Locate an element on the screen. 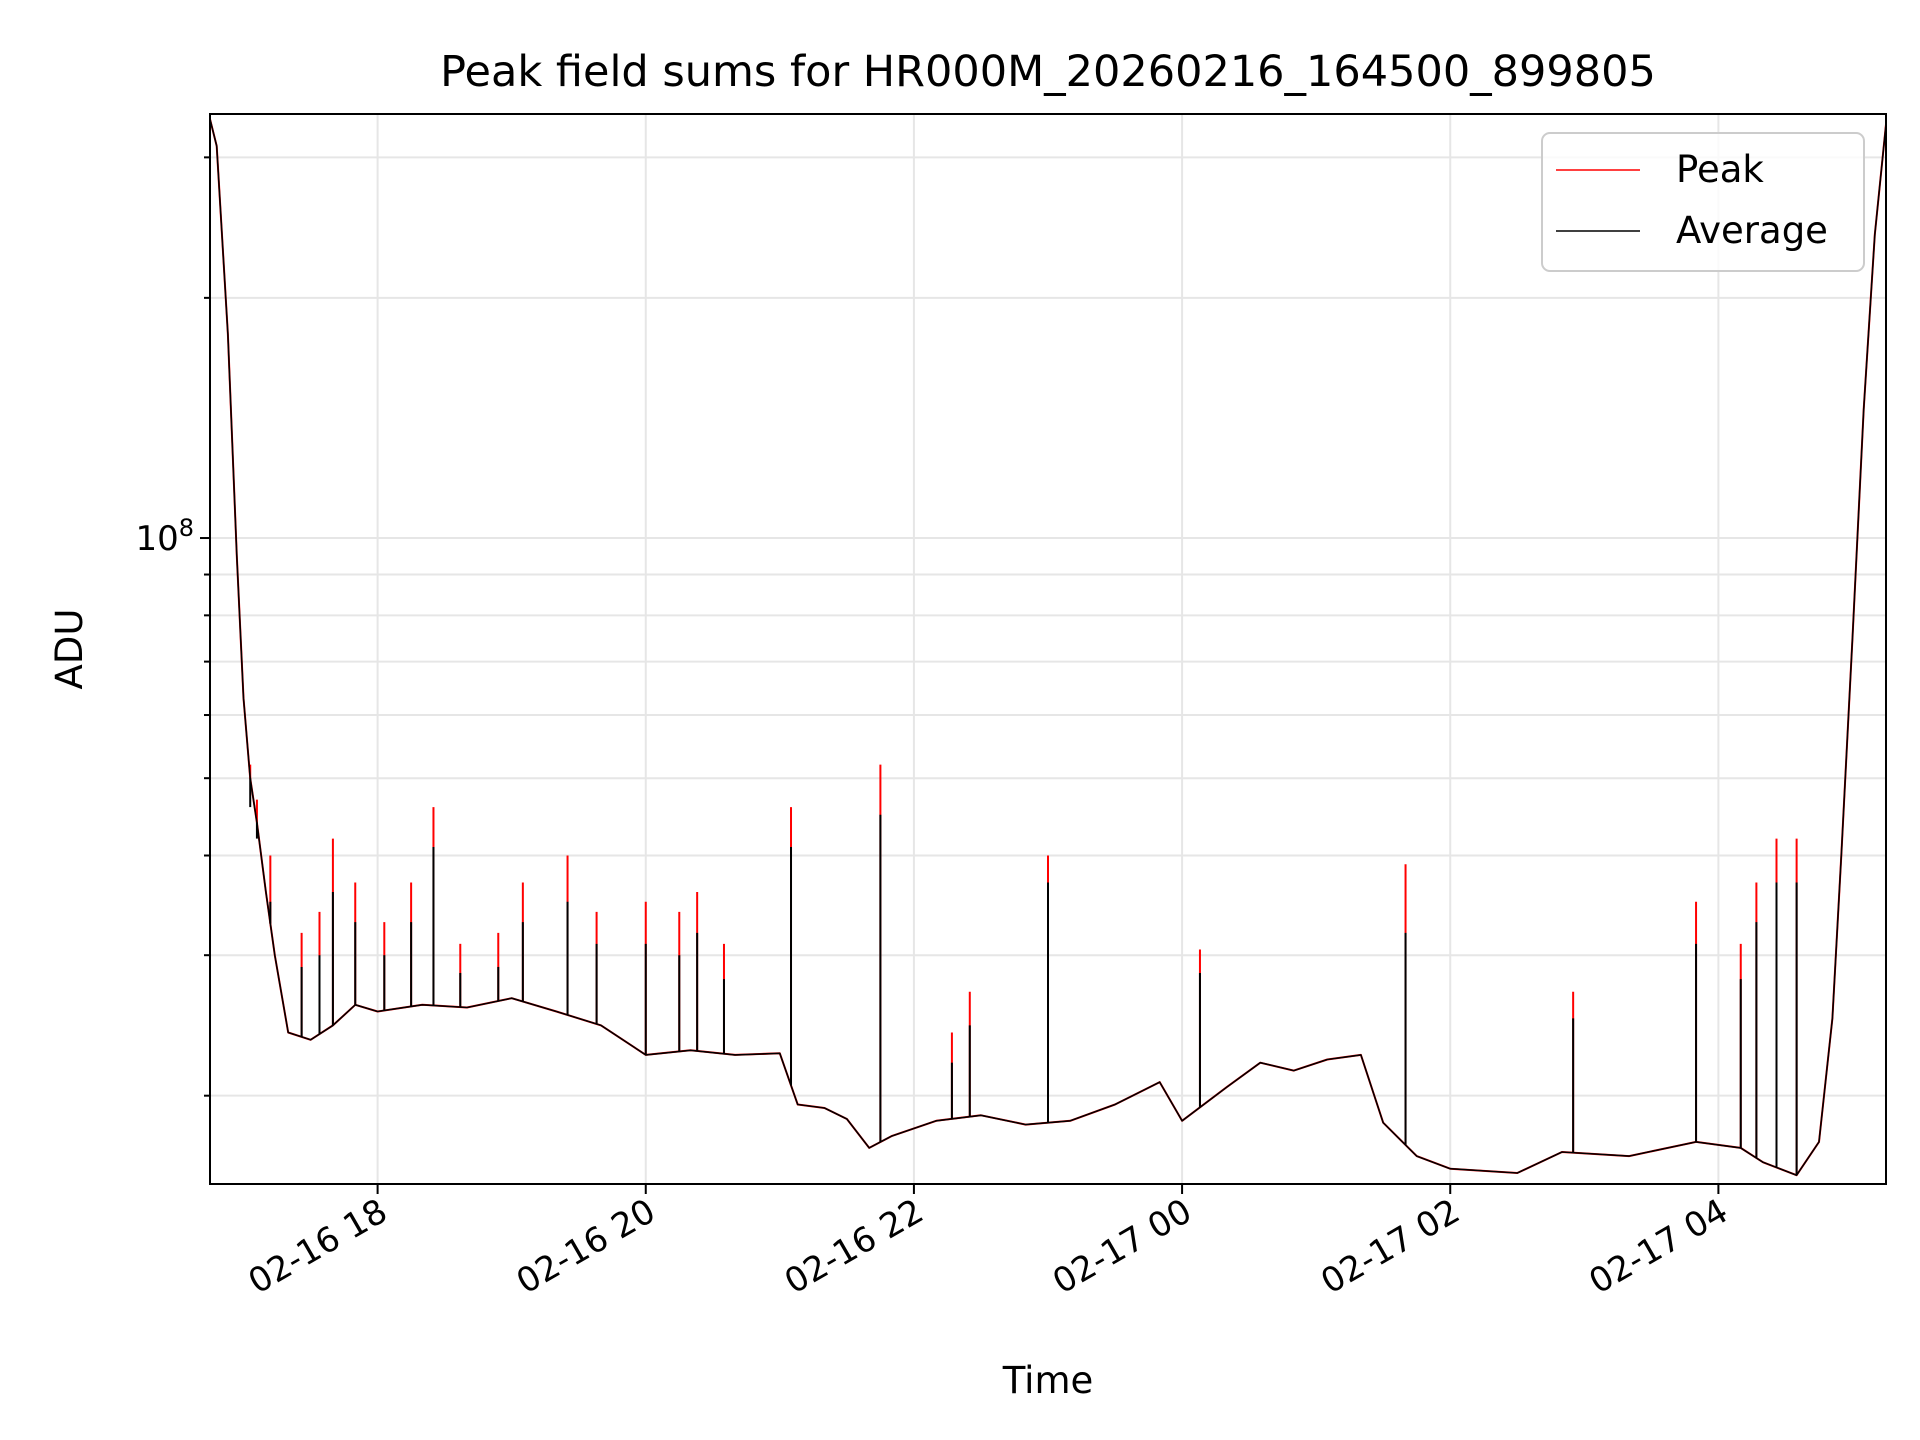 The height and width of the screenshot is (1440, 1920). x-axis-label: Time is located at coordinates (1048, 1380).